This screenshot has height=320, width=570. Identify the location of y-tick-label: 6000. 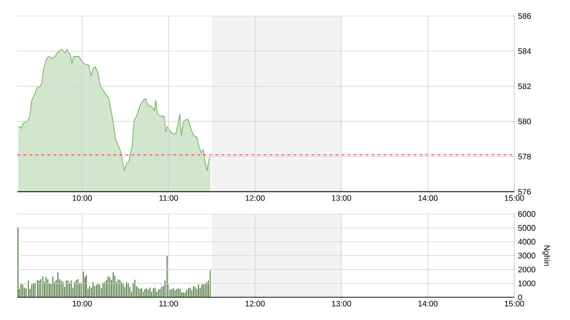
(527, 214).